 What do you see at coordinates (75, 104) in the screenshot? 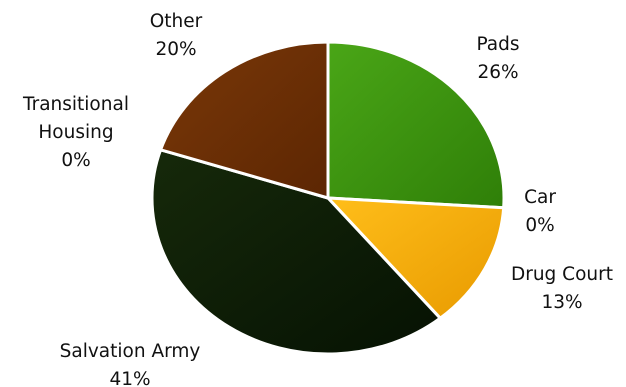
I see `label-transitional-housing-line-0: Transitional` at bounding box center [75, 104].